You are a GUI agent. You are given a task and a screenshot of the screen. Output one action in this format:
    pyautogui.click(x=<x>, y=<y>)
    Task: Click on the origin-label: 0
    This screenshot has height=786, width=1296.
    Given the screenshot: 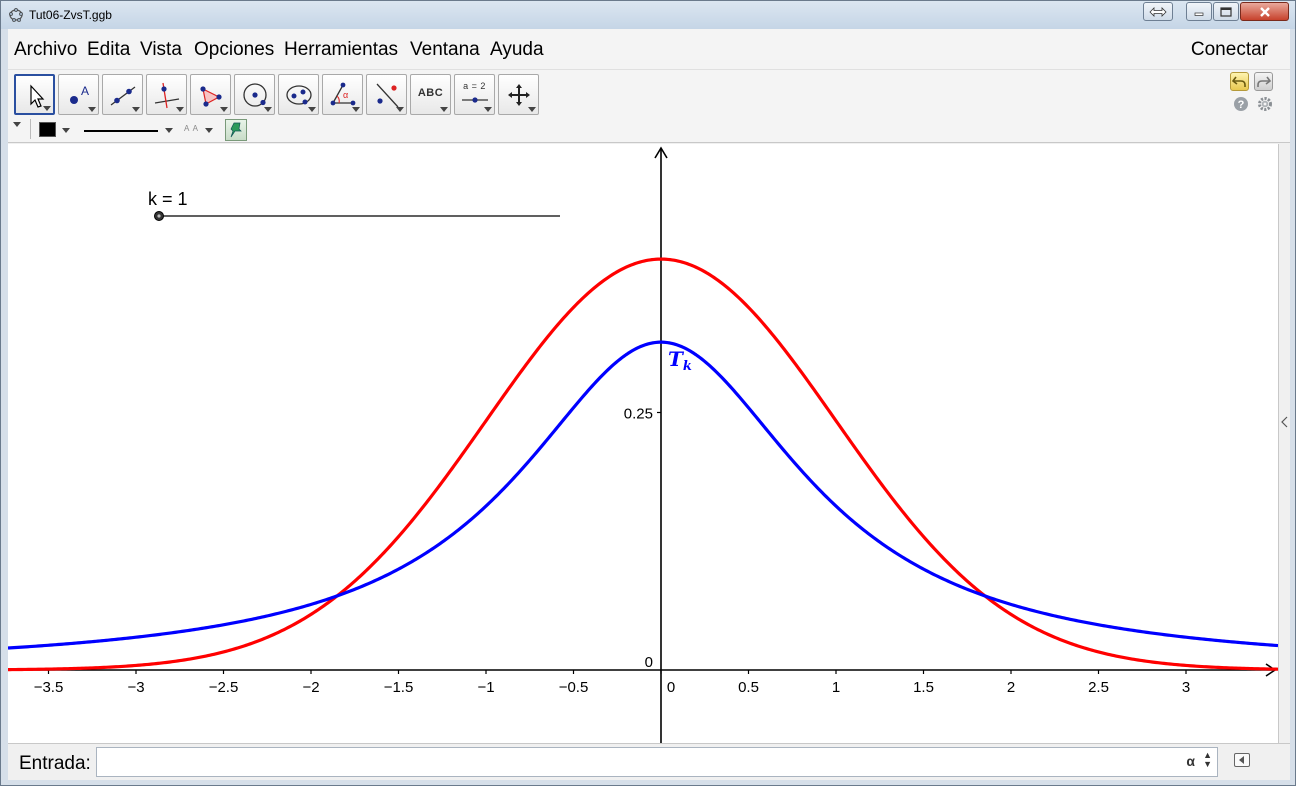 What is the action you would take?
    pyautogui.click(x=649, y=662)
    